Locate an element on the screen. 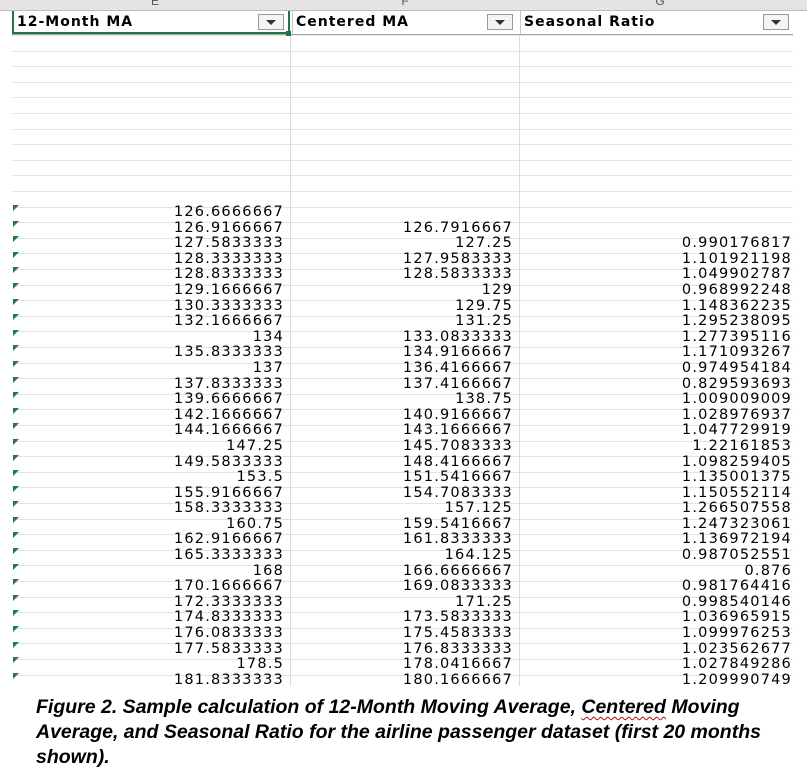  cell-centered-ma: 129 is located at coordinates (497, 289).